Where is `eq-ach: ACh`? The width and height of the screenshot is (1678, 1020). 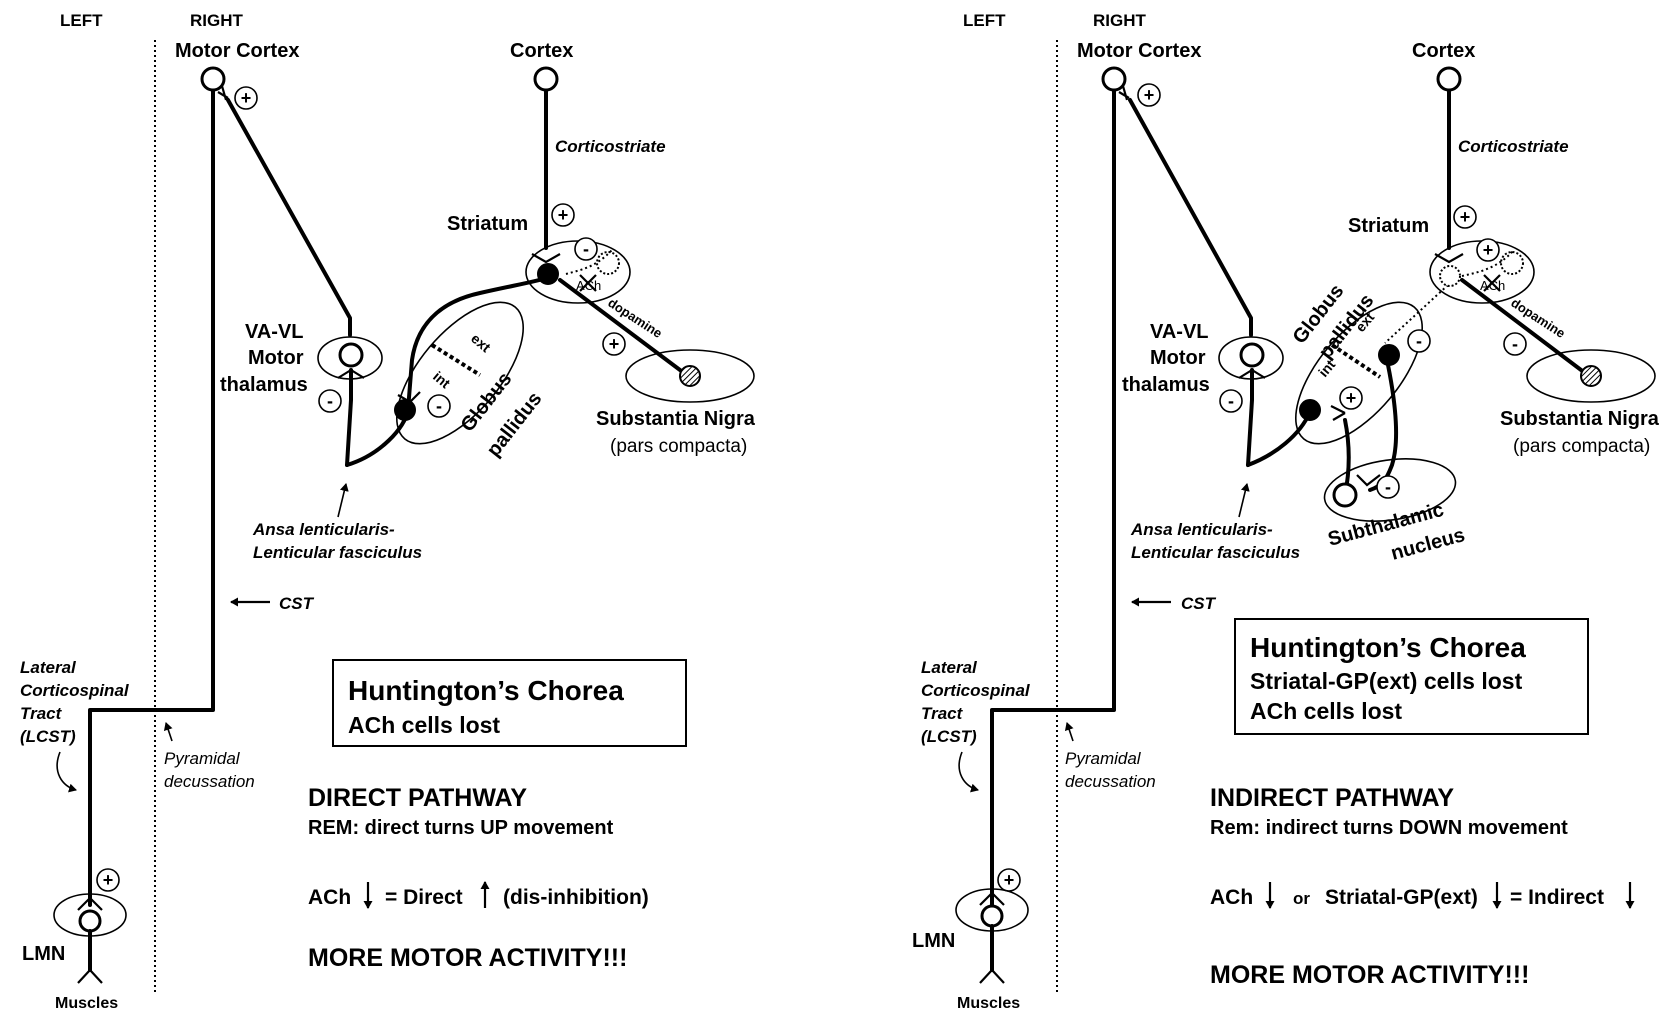 eq-ach: ACh is located at coordinates (1231, 897).